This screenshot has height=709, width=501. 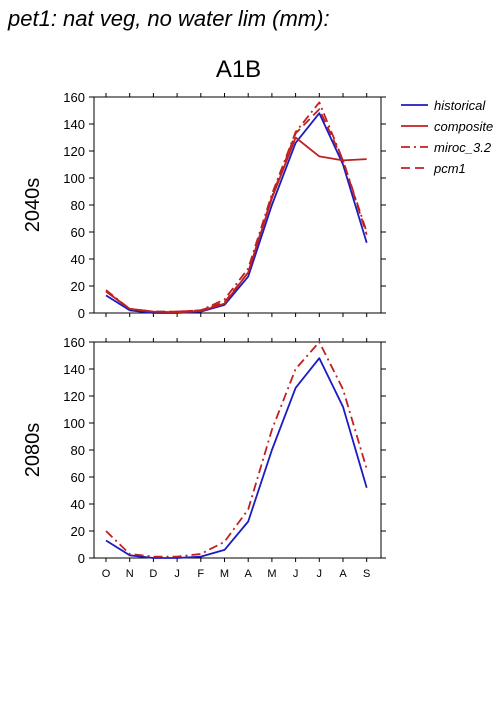 What do you see at coordinates (238, 69) in the screenshot?
I see `scenario-title: A1B` at bounding box center [238, 69].